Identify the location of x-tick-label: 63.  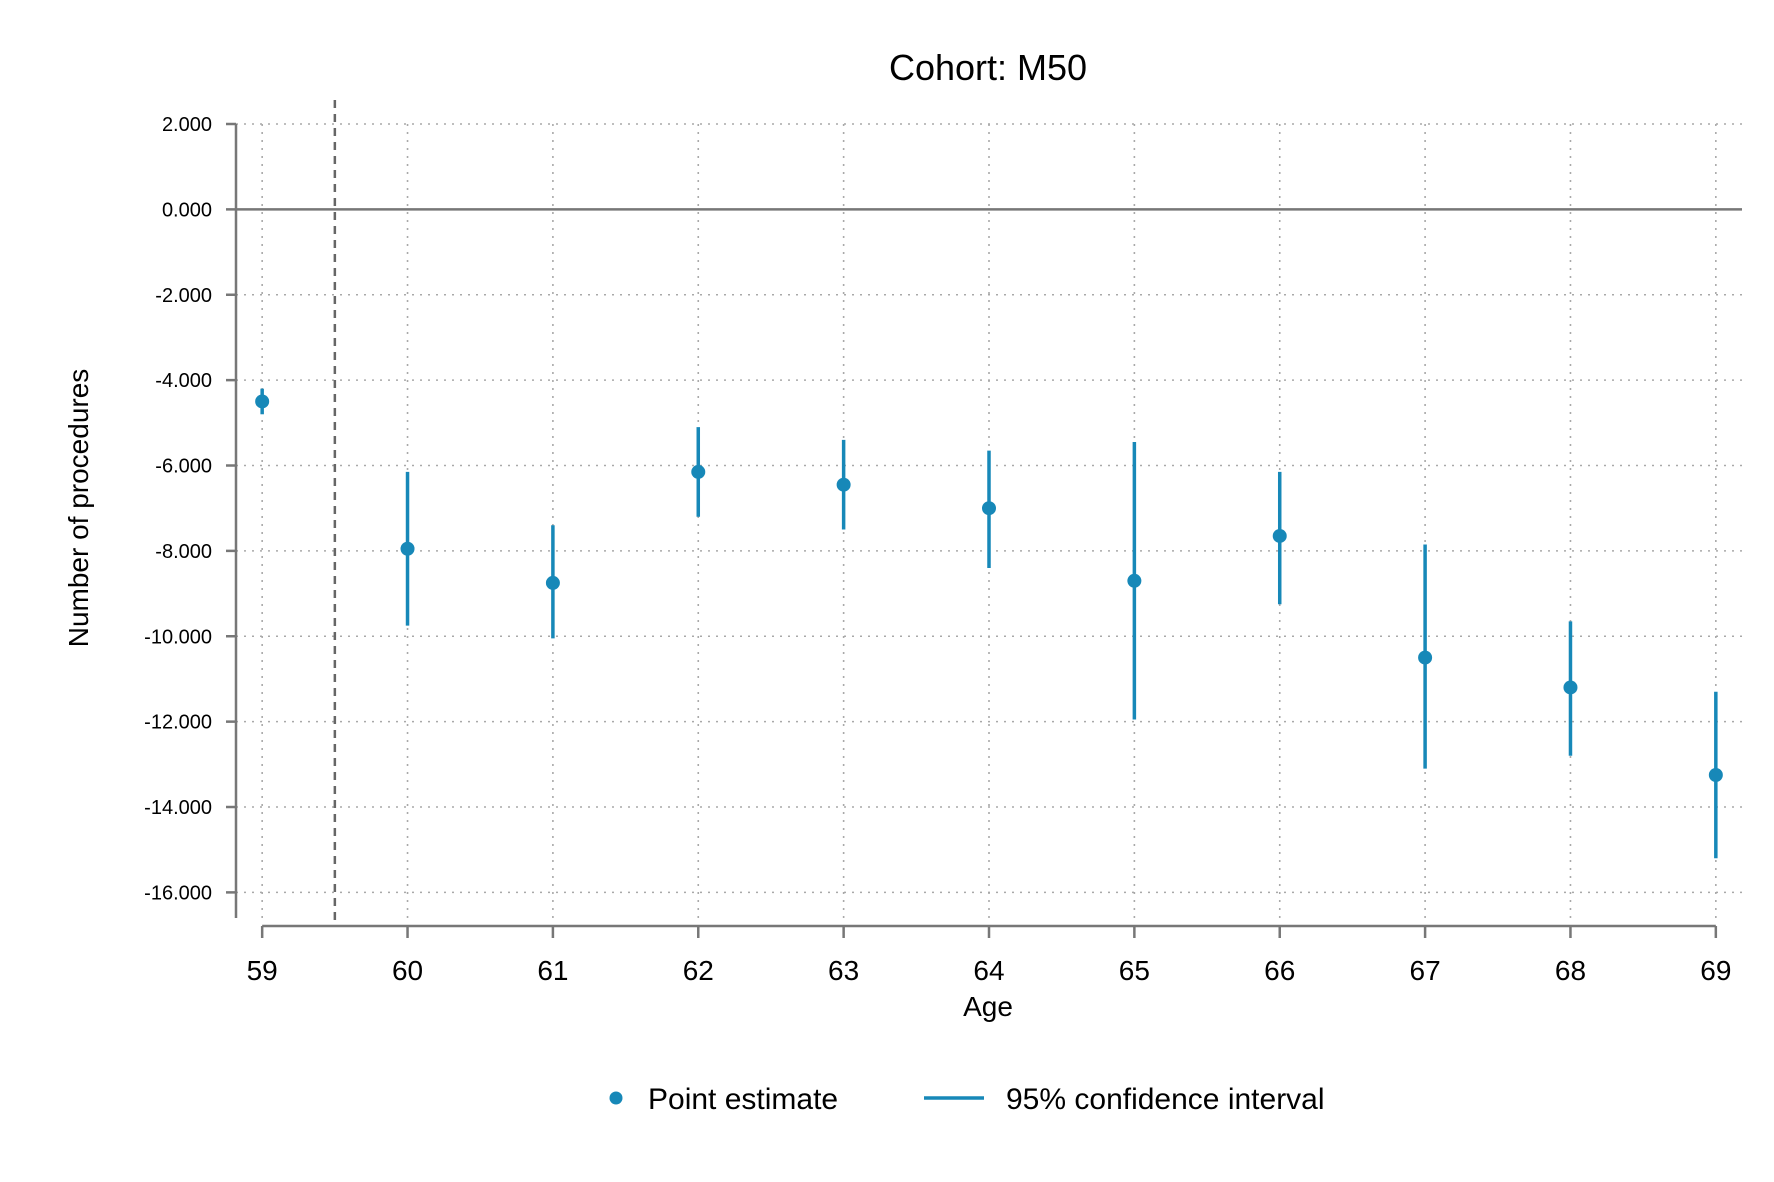
(843, 970).